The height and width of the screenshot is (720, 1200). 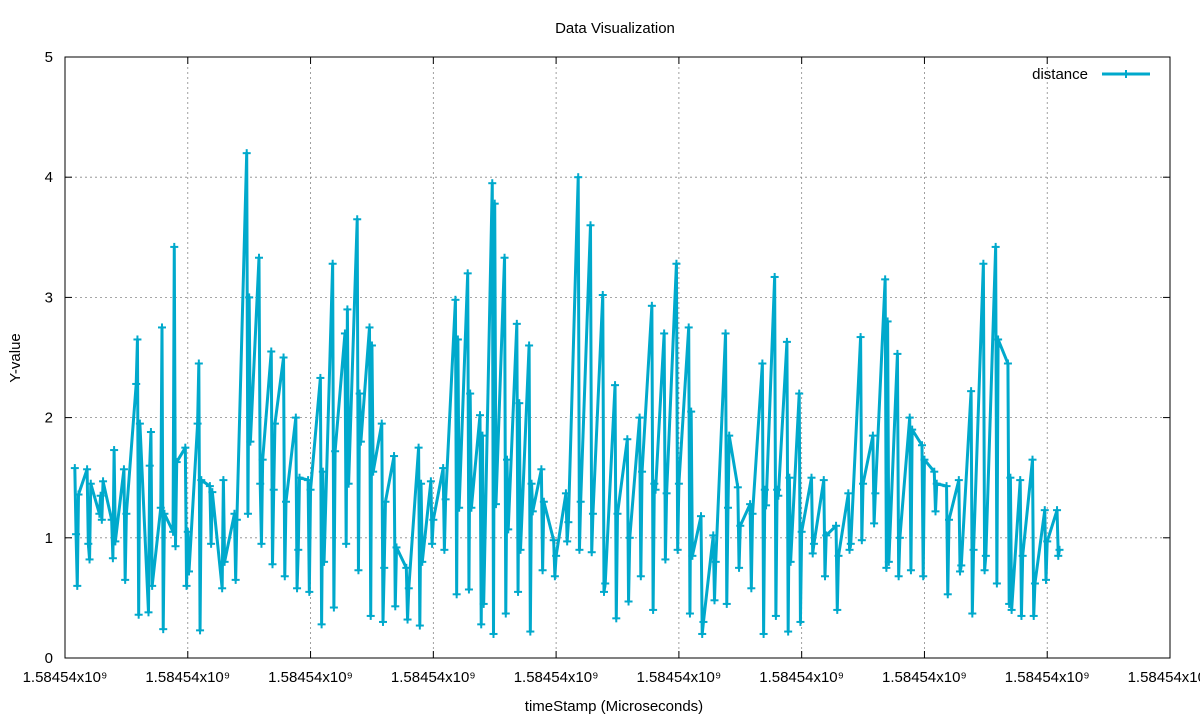 I want to click on x-tick-label: 1.58454x10⁹, so click(x=1164, y=677).